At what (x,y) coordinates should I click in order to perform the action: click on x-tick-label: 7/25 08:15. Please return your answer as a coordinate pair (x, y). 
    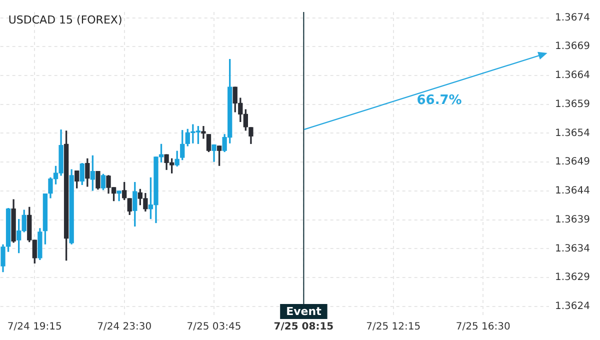
    Looking at the image, I should click on (304, 327).